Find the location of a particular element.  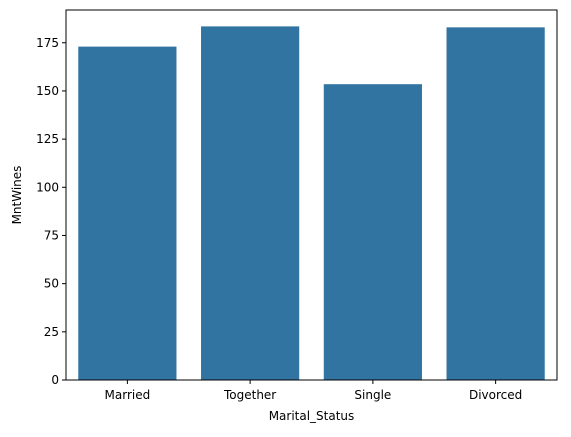

x-tick-label: Married is located at coordinates (128, 395).